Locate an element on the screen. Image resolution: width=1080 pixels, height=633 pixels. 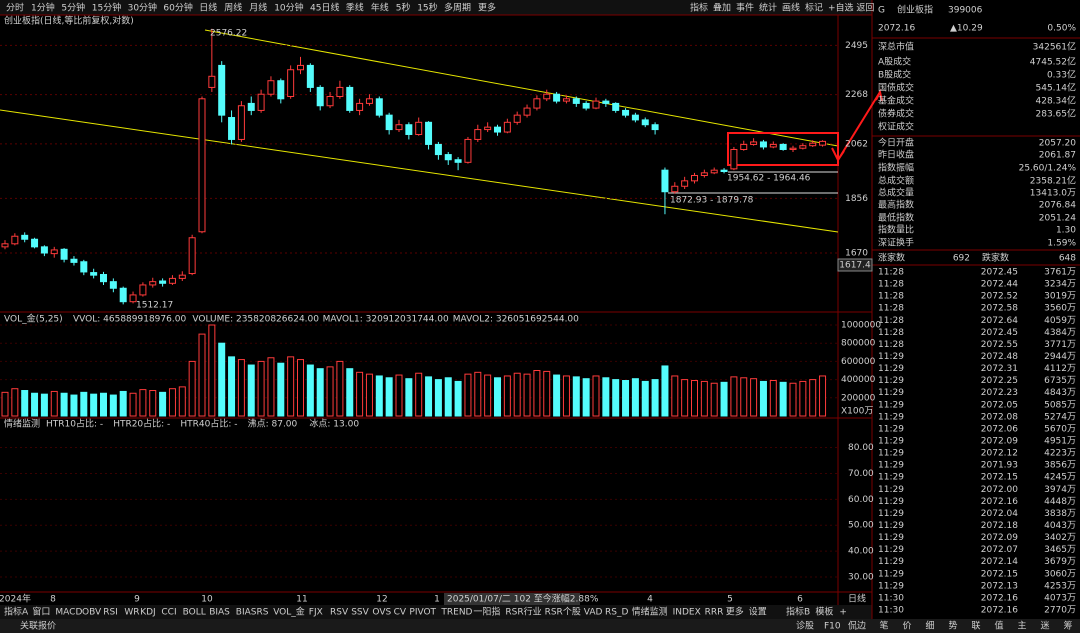
indicator-tab: RRR is located at coordinates (714, 613).